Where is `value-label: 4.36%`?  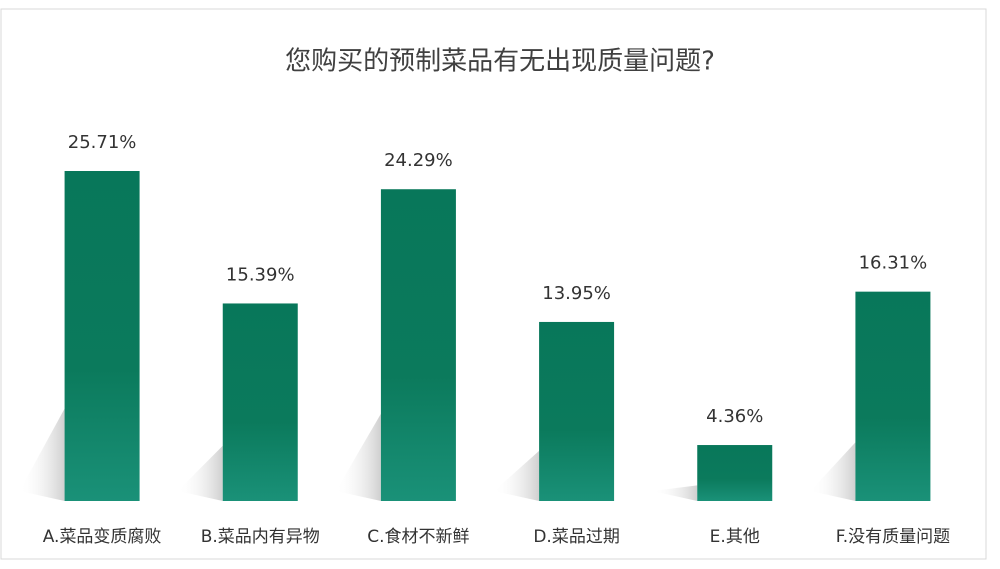 value-label: 4.36% is located at coordinates (734, 416).